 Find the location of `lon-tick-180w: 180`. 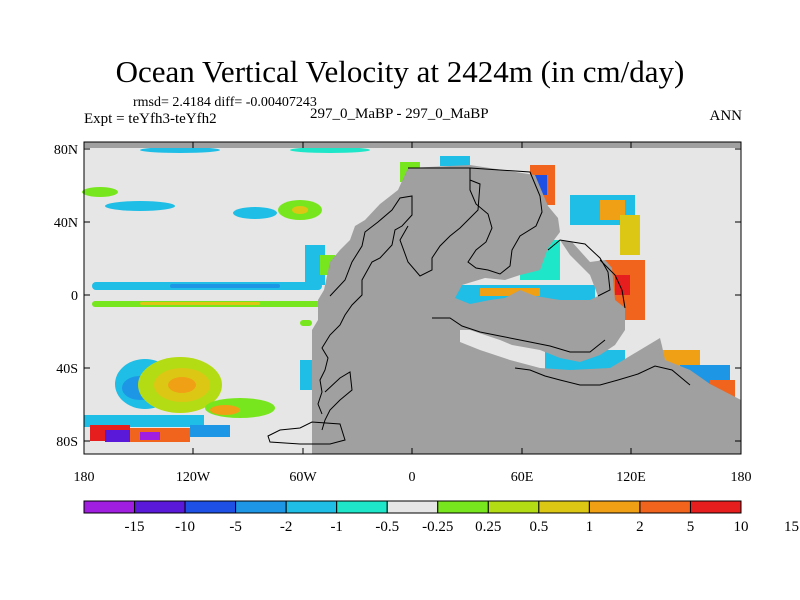

lon-tick-180w: 180 is located at coordinates (84, 477).